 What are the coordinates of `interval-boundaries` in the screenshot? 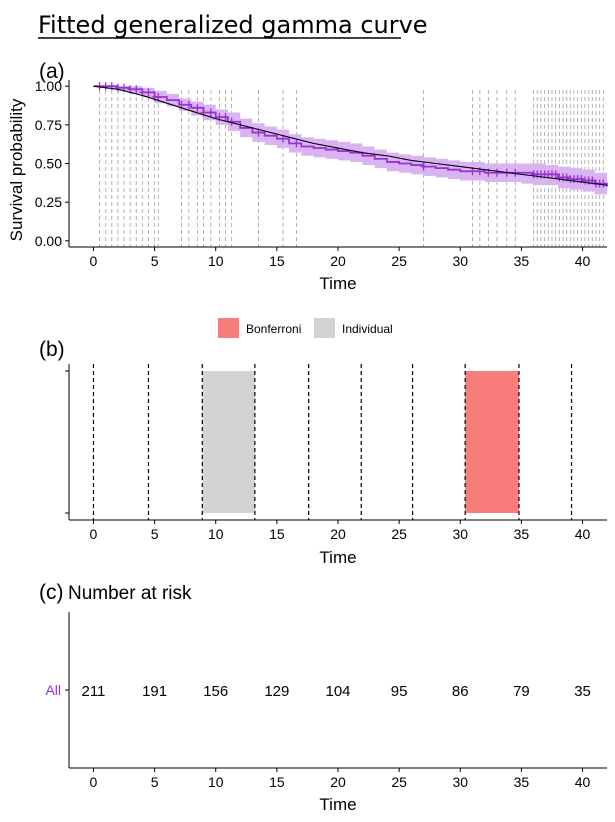 It's located at (332, 442).